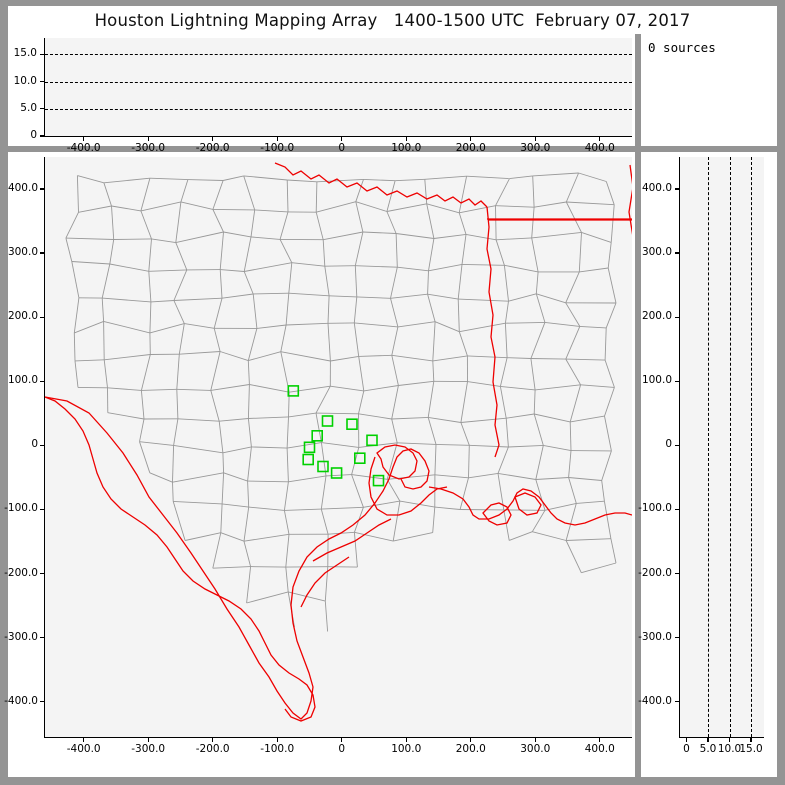 The width and height of the screenshot is (785, 785). I want to click on altitude-vs-y-plot-area, so click(722, 447).